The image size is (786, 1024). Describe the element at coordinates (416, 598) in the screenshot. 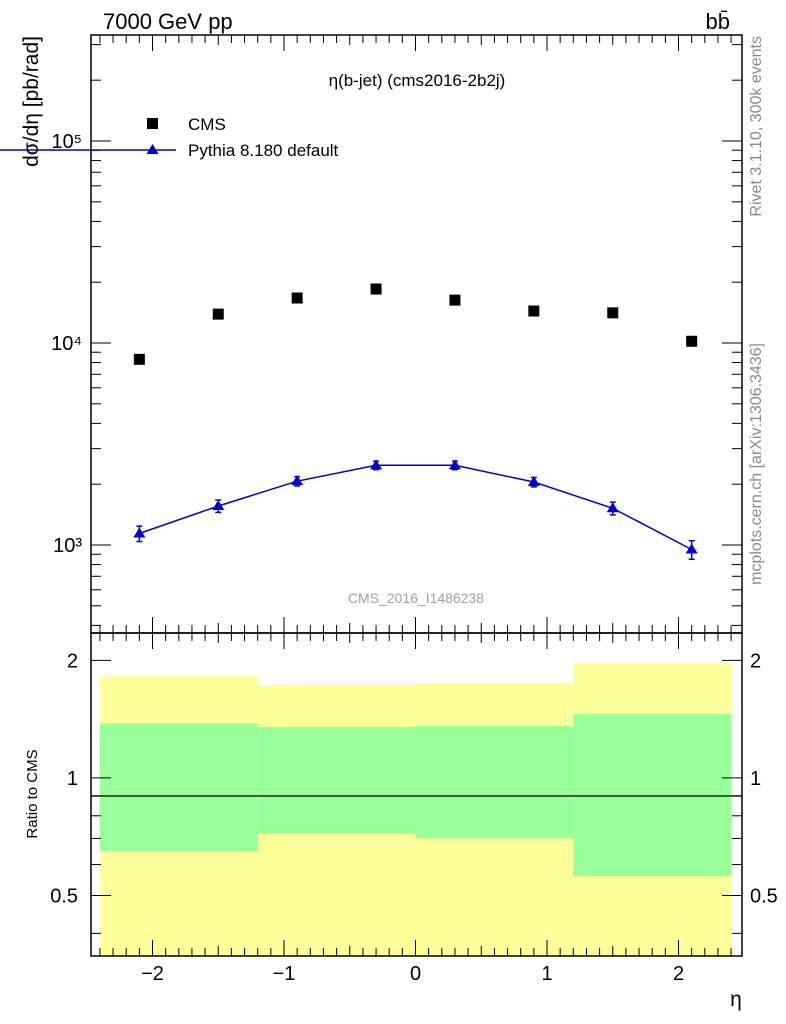

I see `analysis-watermark: CMS_2016_I1486238` at that location.